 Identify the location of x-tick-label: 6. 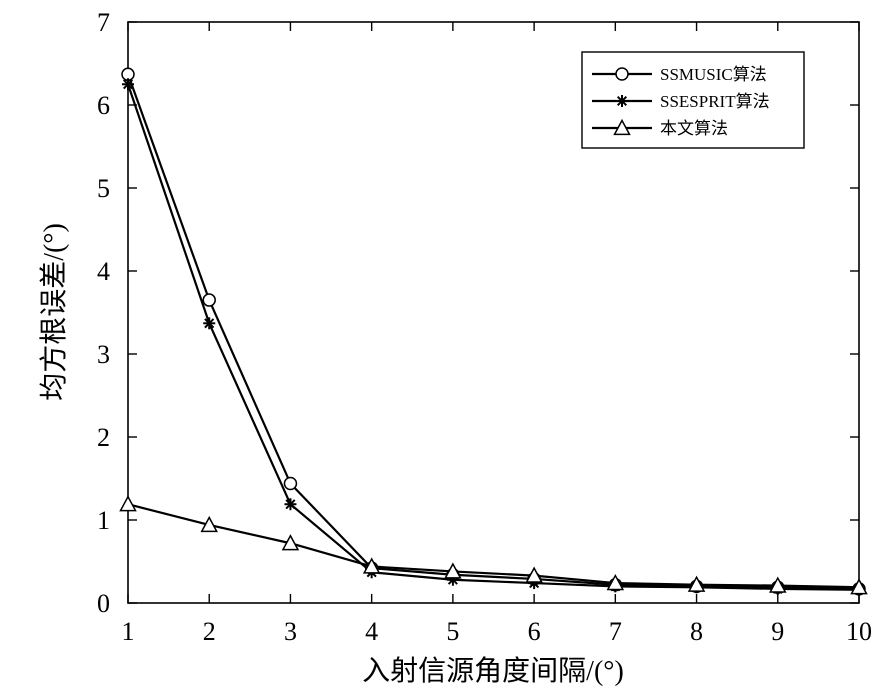
(534, 631).